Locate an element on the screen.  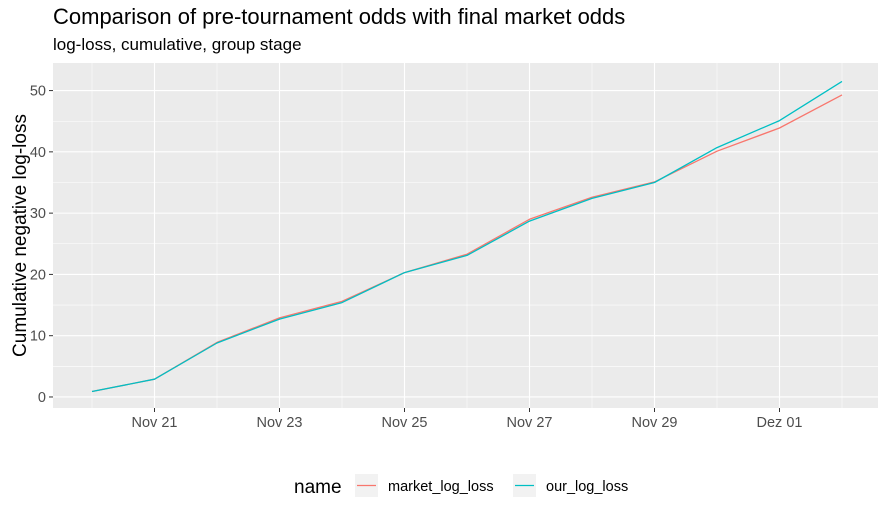
legend: name market_log_loss our_log_loss is located at coordinates (461, 486).